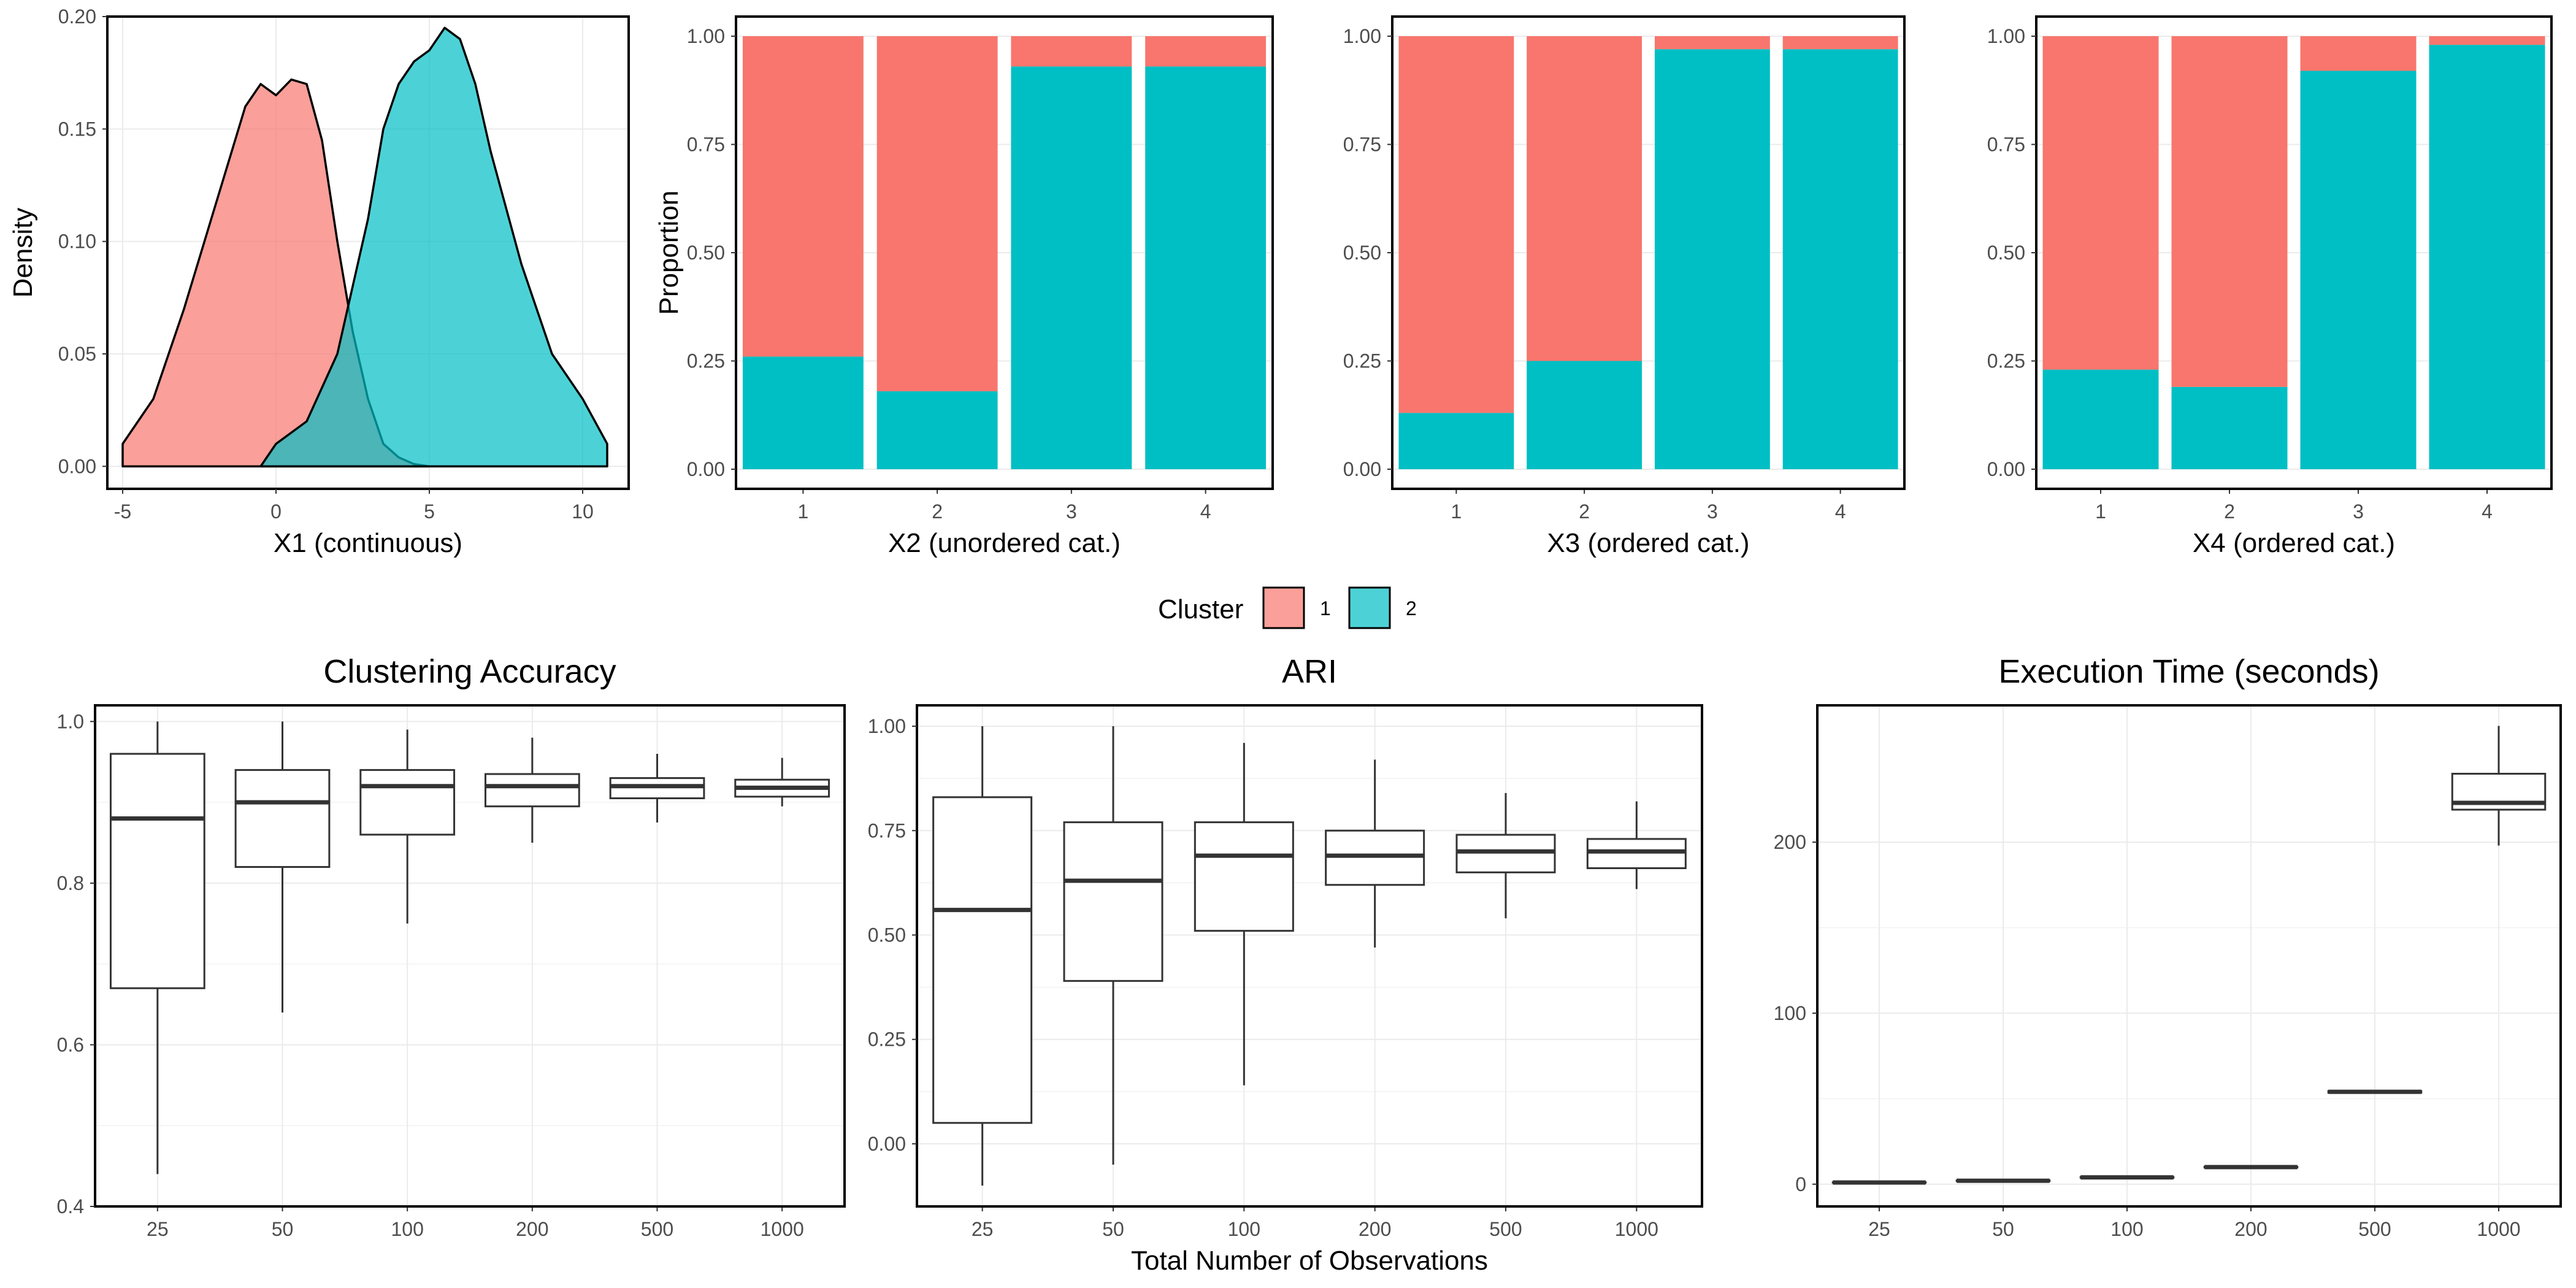 This screenshot has width=2576, height=1288. What do you see at coordinates (2358, 53) in the screenshot?
I see `x4-bar-cat3-cluster1` at bounding box center [2358, 53].